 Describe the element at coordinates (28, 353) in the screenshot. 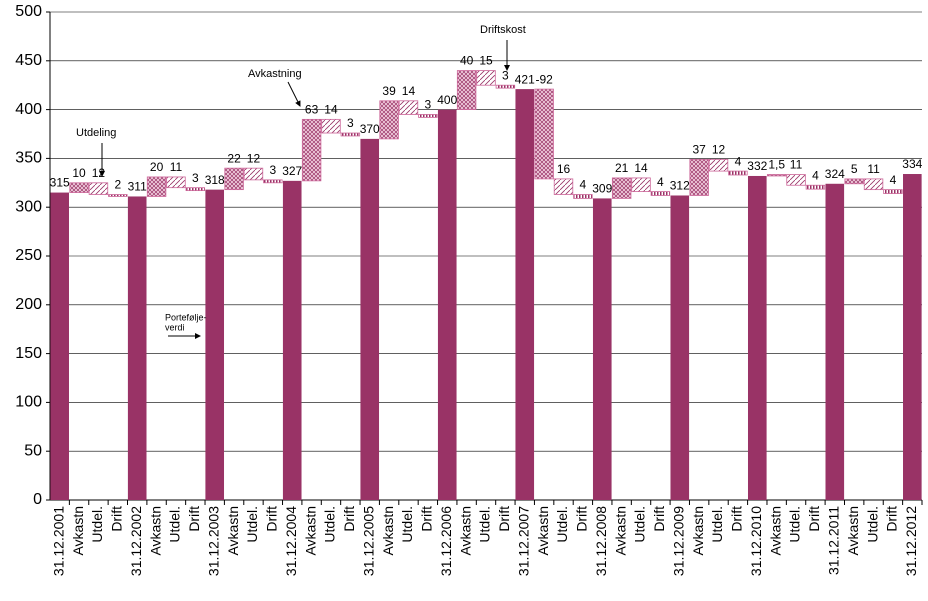

I see `y-tick-label: 150` at that location.